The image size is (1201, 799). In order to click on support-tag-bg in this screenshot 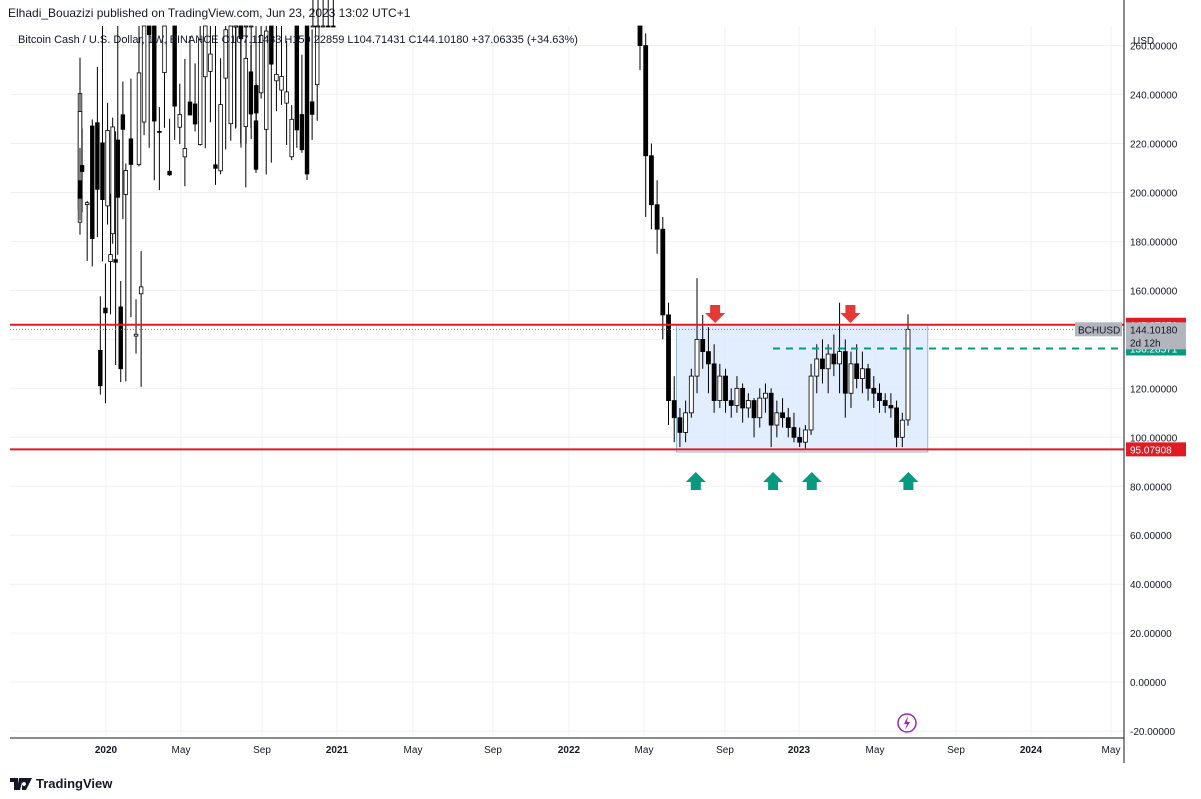, I will do `click(1156, 449)`.